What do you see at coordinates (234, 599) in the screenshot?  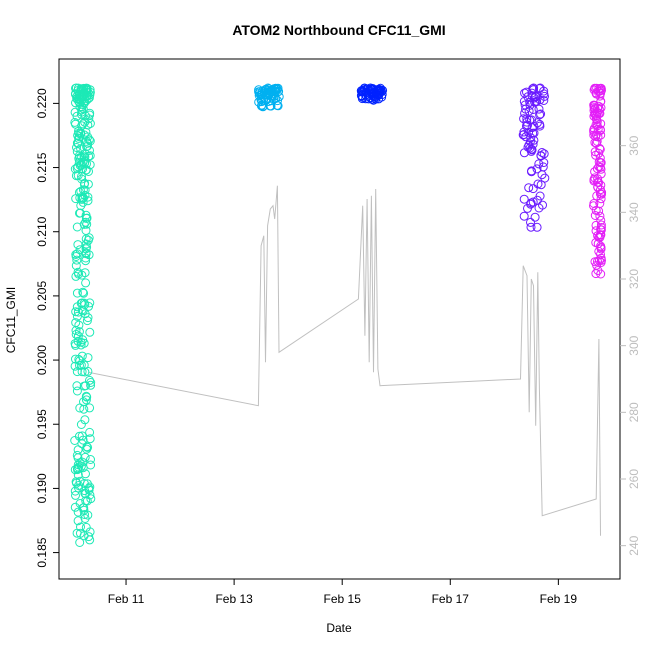 I see `x-tick-label: Feb 13` at bounding box center [234, 599].